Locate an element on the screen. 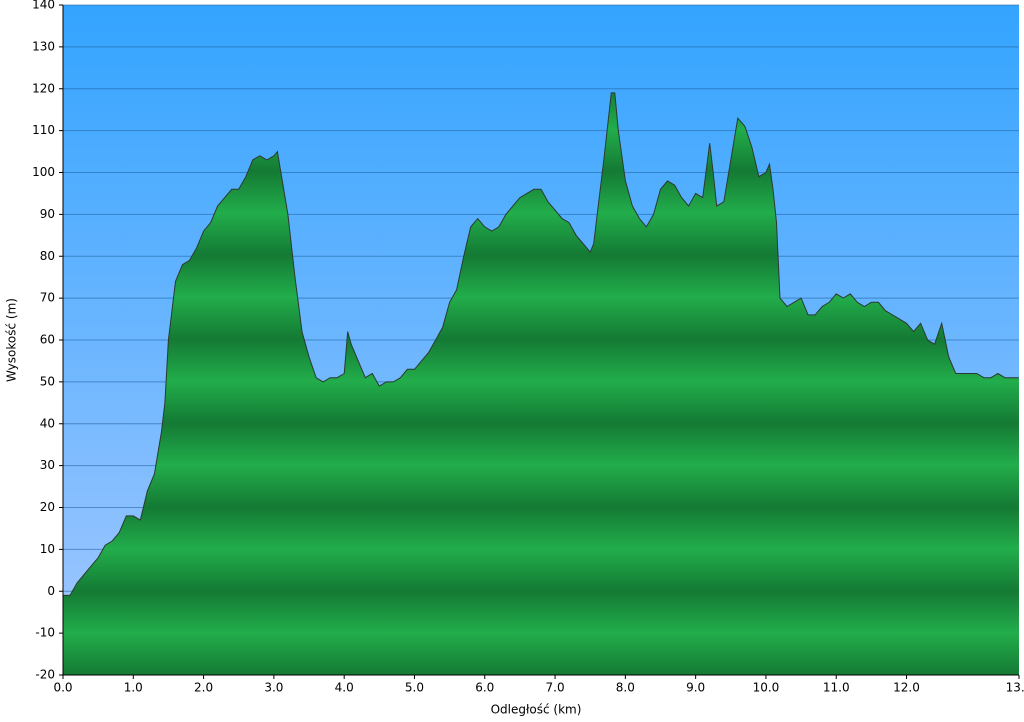 This screenshot has height=722, width=1024. y-tick-label: 140 is located at coordinates (43, 6).